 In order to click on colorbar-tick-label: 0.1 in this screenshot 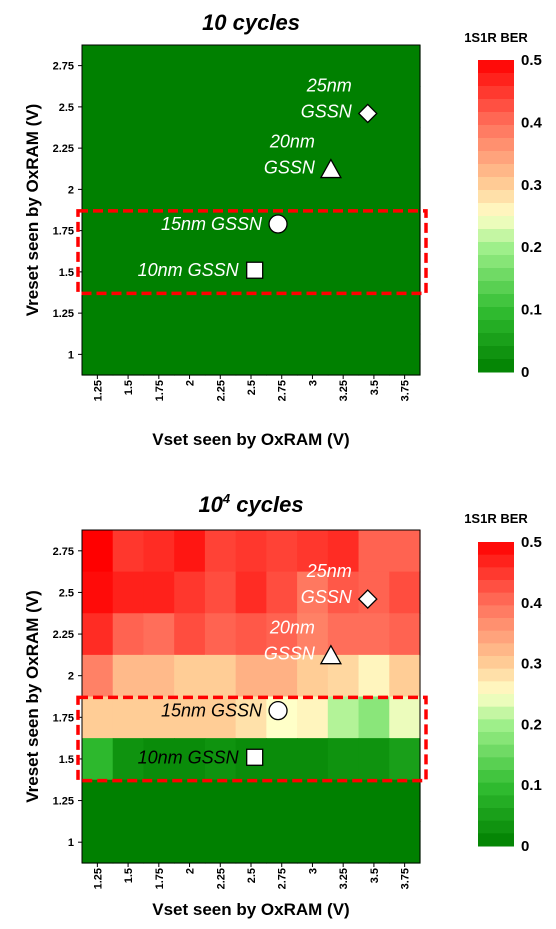, I will do `click(531, 310)`.